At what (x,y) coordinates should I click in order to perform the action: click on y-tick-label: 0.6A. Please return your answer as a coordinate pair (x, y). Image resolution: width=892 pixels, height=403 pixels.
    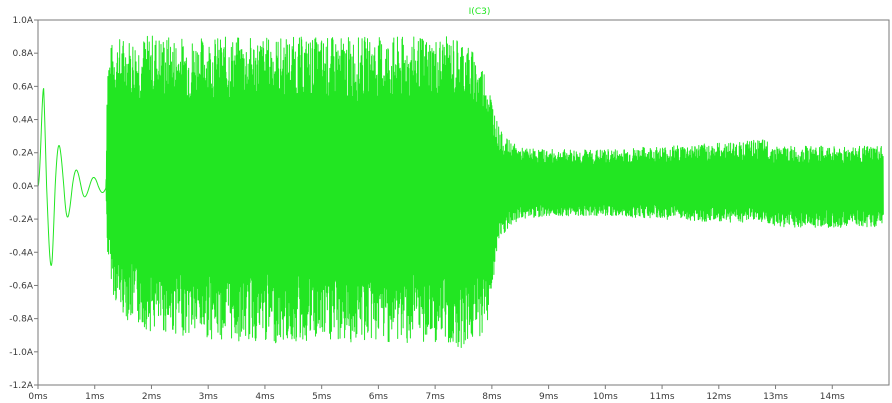
    Looking at the image, I should click on (23, 87).